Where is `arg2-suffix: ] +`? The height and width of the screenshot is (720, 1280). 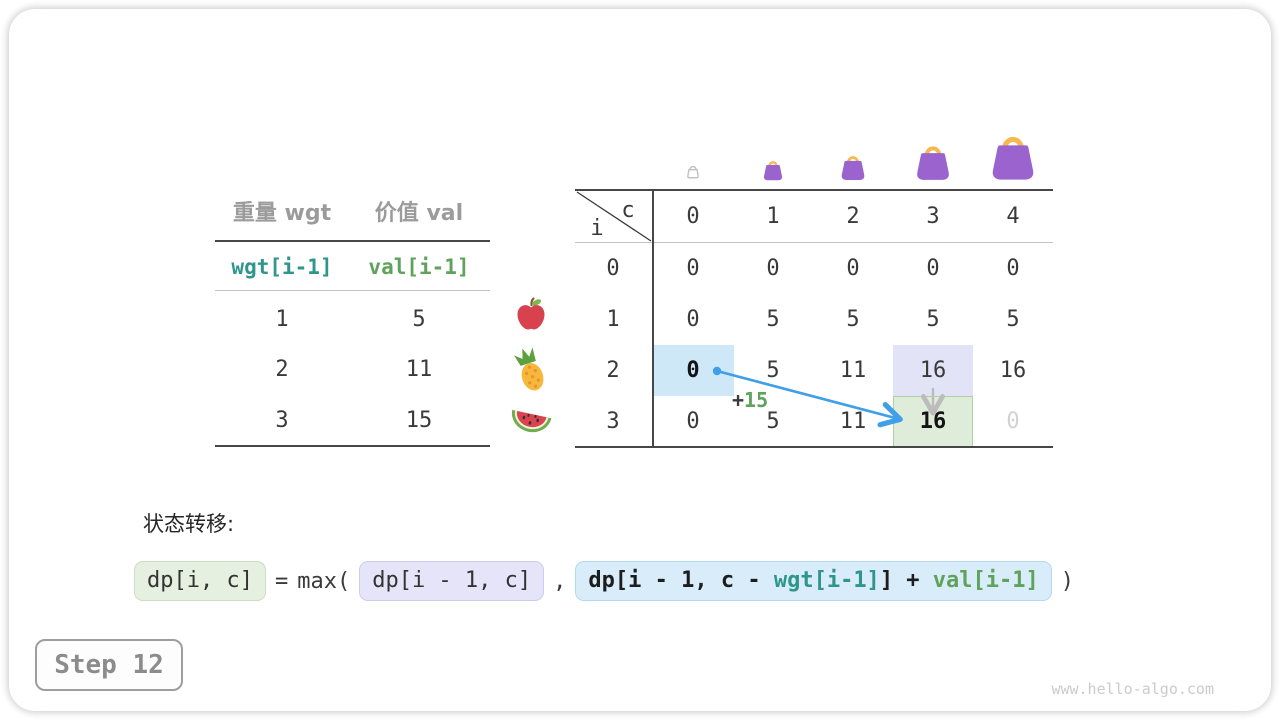 arg2-suffix: ] + is located at coordinates (906, 581).